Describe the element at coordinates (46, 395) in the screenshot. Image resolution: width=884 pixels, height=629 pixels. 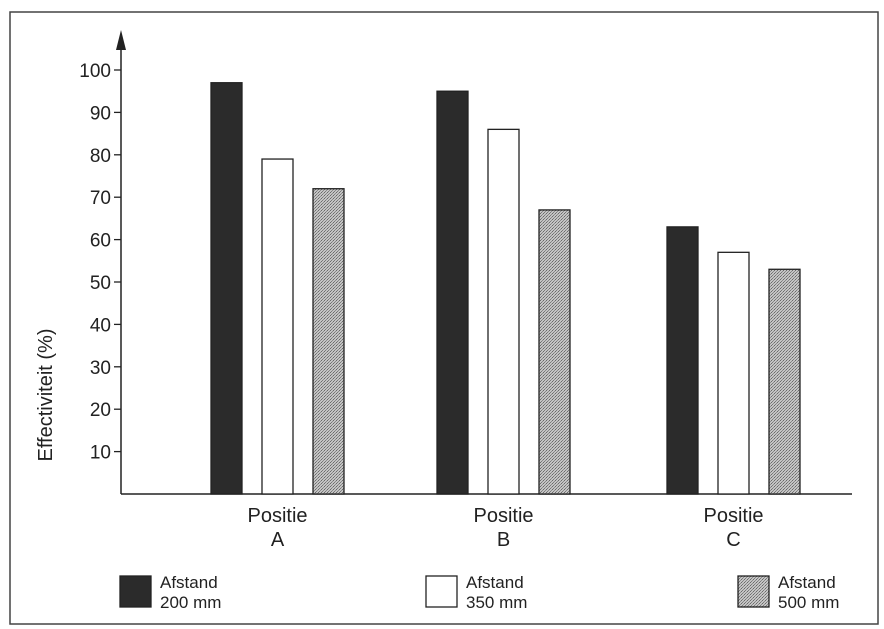
I see `y-axis-label: Effectiviteit (%)` at that location.